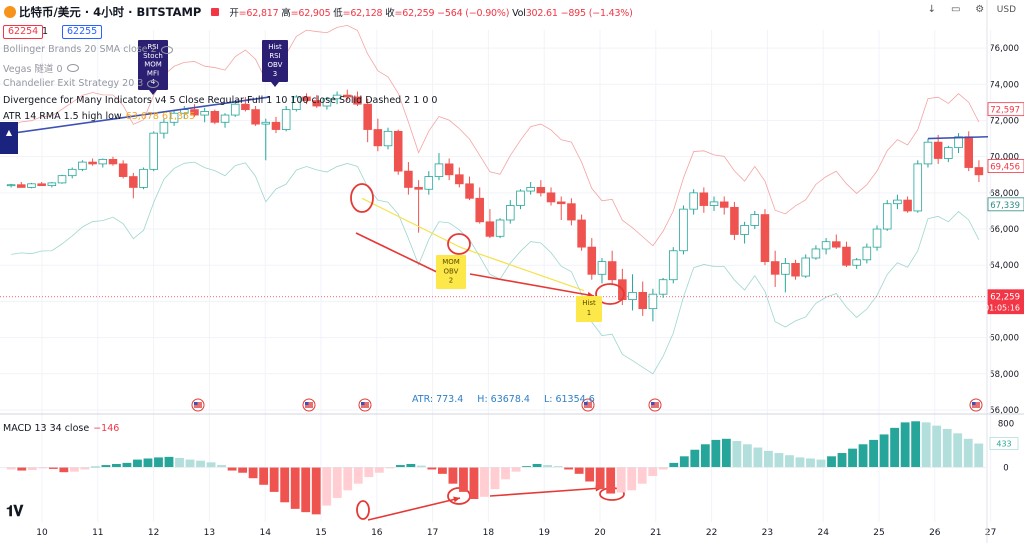 This screenshot has height=543, width=1024. Describe the element at coordinates (82, 32) in the screenshot. I see `ask-price: 62255` at that location.